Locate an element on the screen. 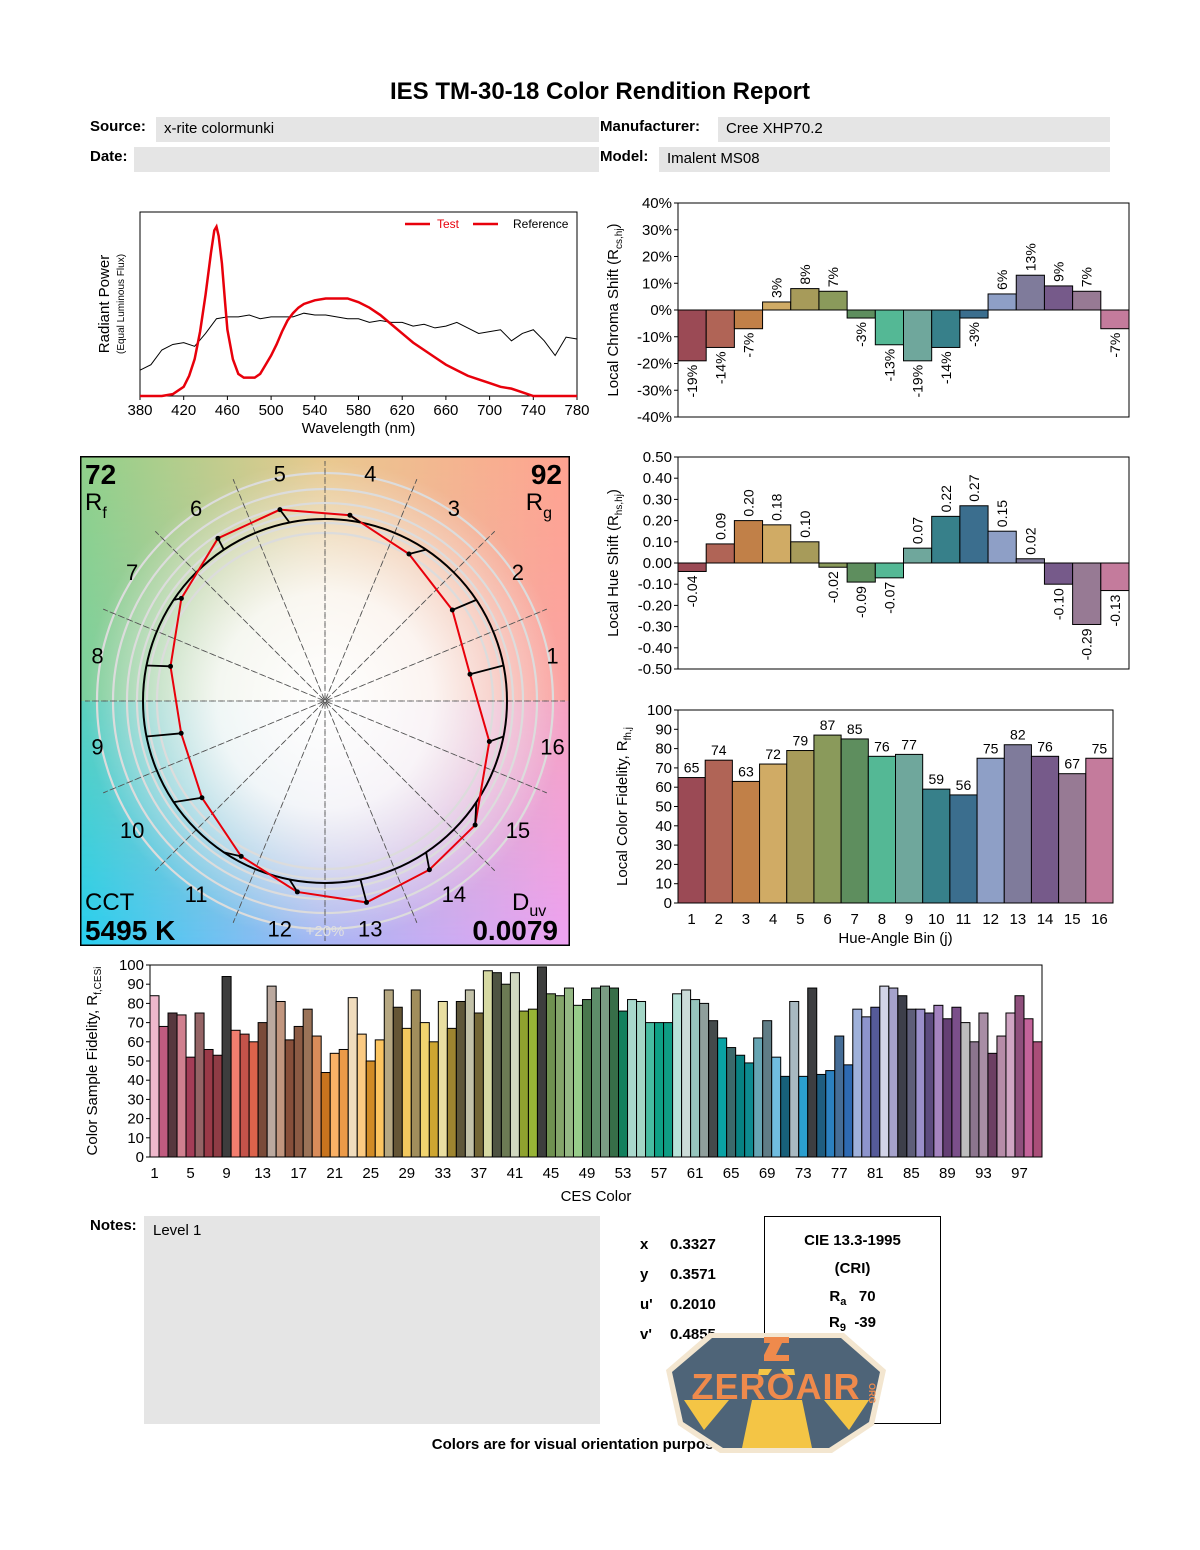 The width and height of the screenshot is (1200, 1550). x-tick-label: 53 is located at coordinates (623, 1173).